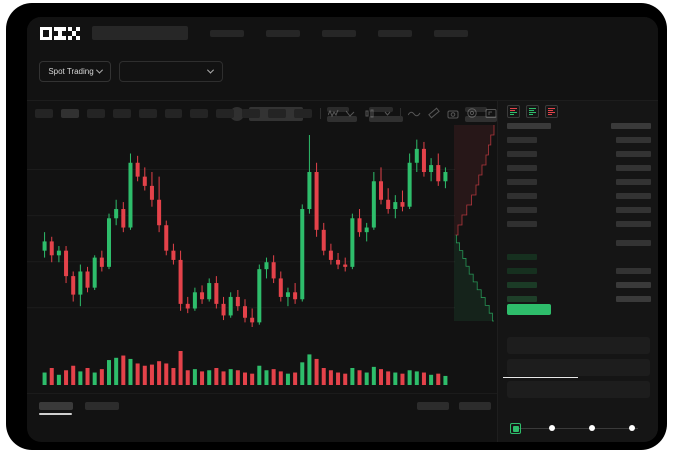  I want to click on wave-icon, so click(414, 113).